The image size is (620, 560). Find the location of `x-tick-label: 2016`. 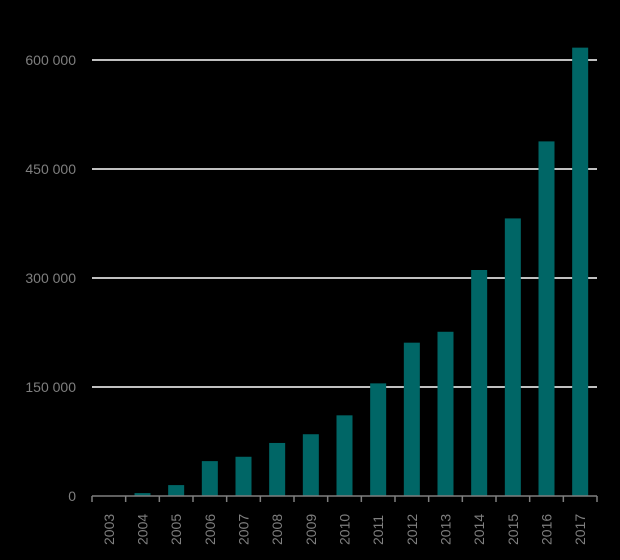

x-tick-label: 2016 is located at coordinates (547, 529).